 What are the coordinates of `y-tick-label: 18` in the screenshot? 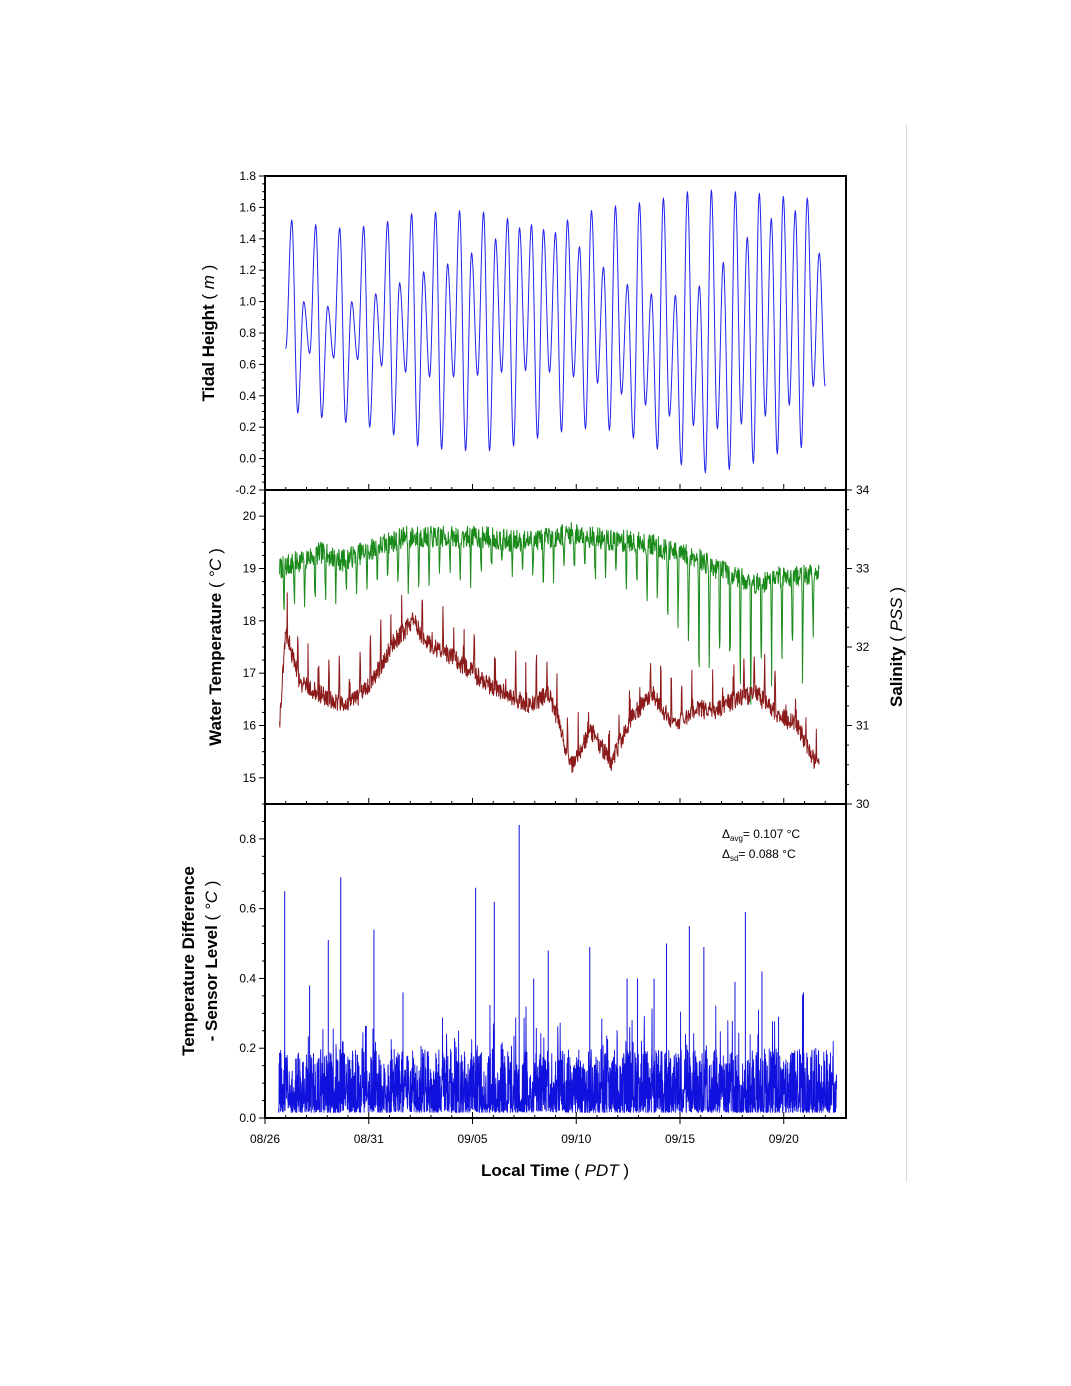 It's located at (250, 621).